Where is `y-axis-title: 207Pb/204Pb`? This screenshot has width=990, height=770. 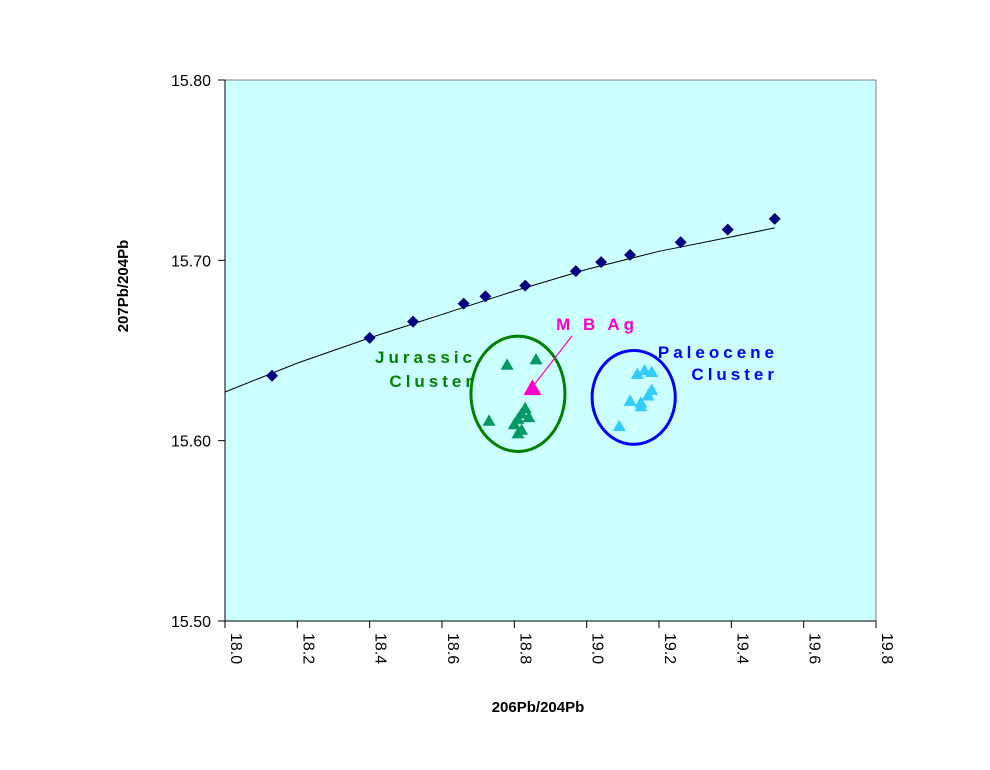 y-axis-title: 207Pb/204Pb is located at coordinates (123, 286).